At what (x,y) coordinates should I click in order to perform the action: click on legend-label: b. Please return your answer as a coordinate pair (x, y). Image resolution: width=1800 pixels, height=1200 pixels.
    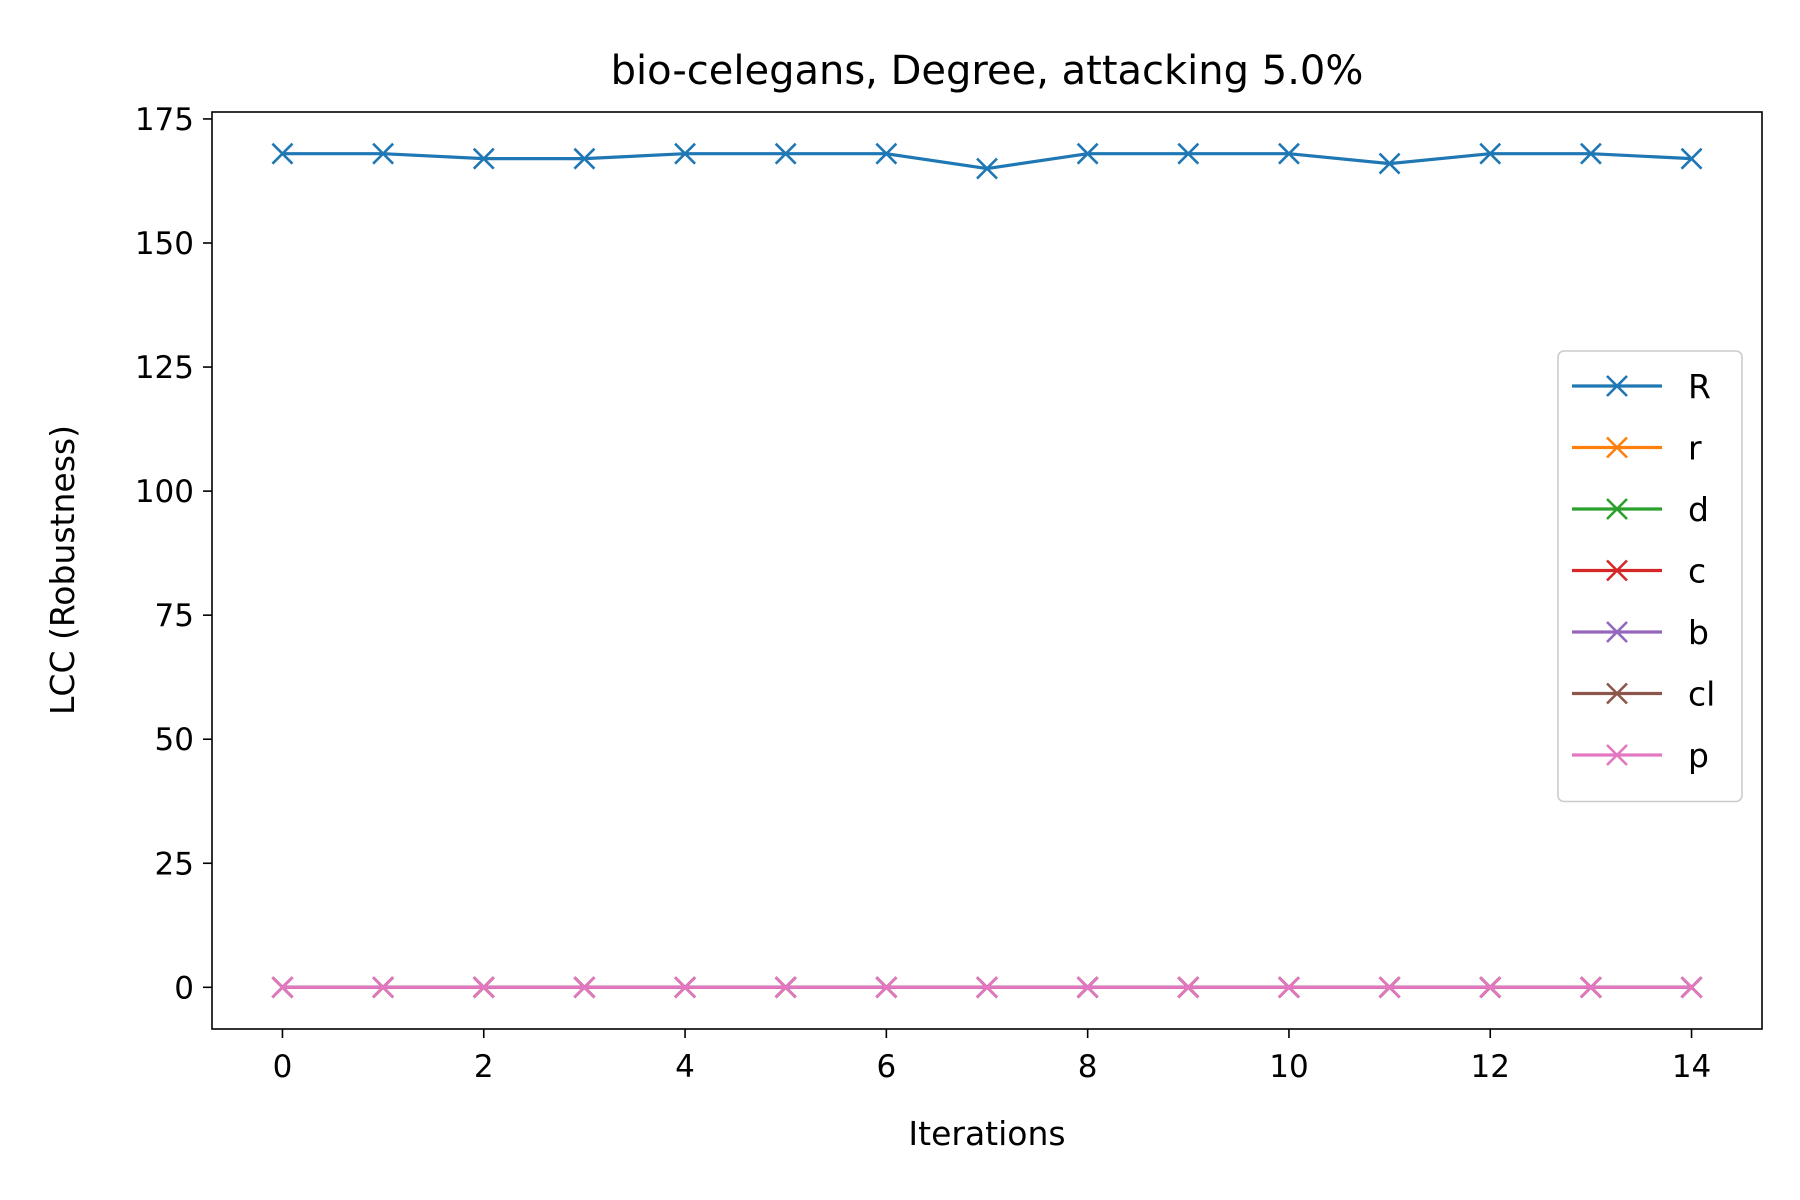
    Looking at the image, I should click on (1698, 632).